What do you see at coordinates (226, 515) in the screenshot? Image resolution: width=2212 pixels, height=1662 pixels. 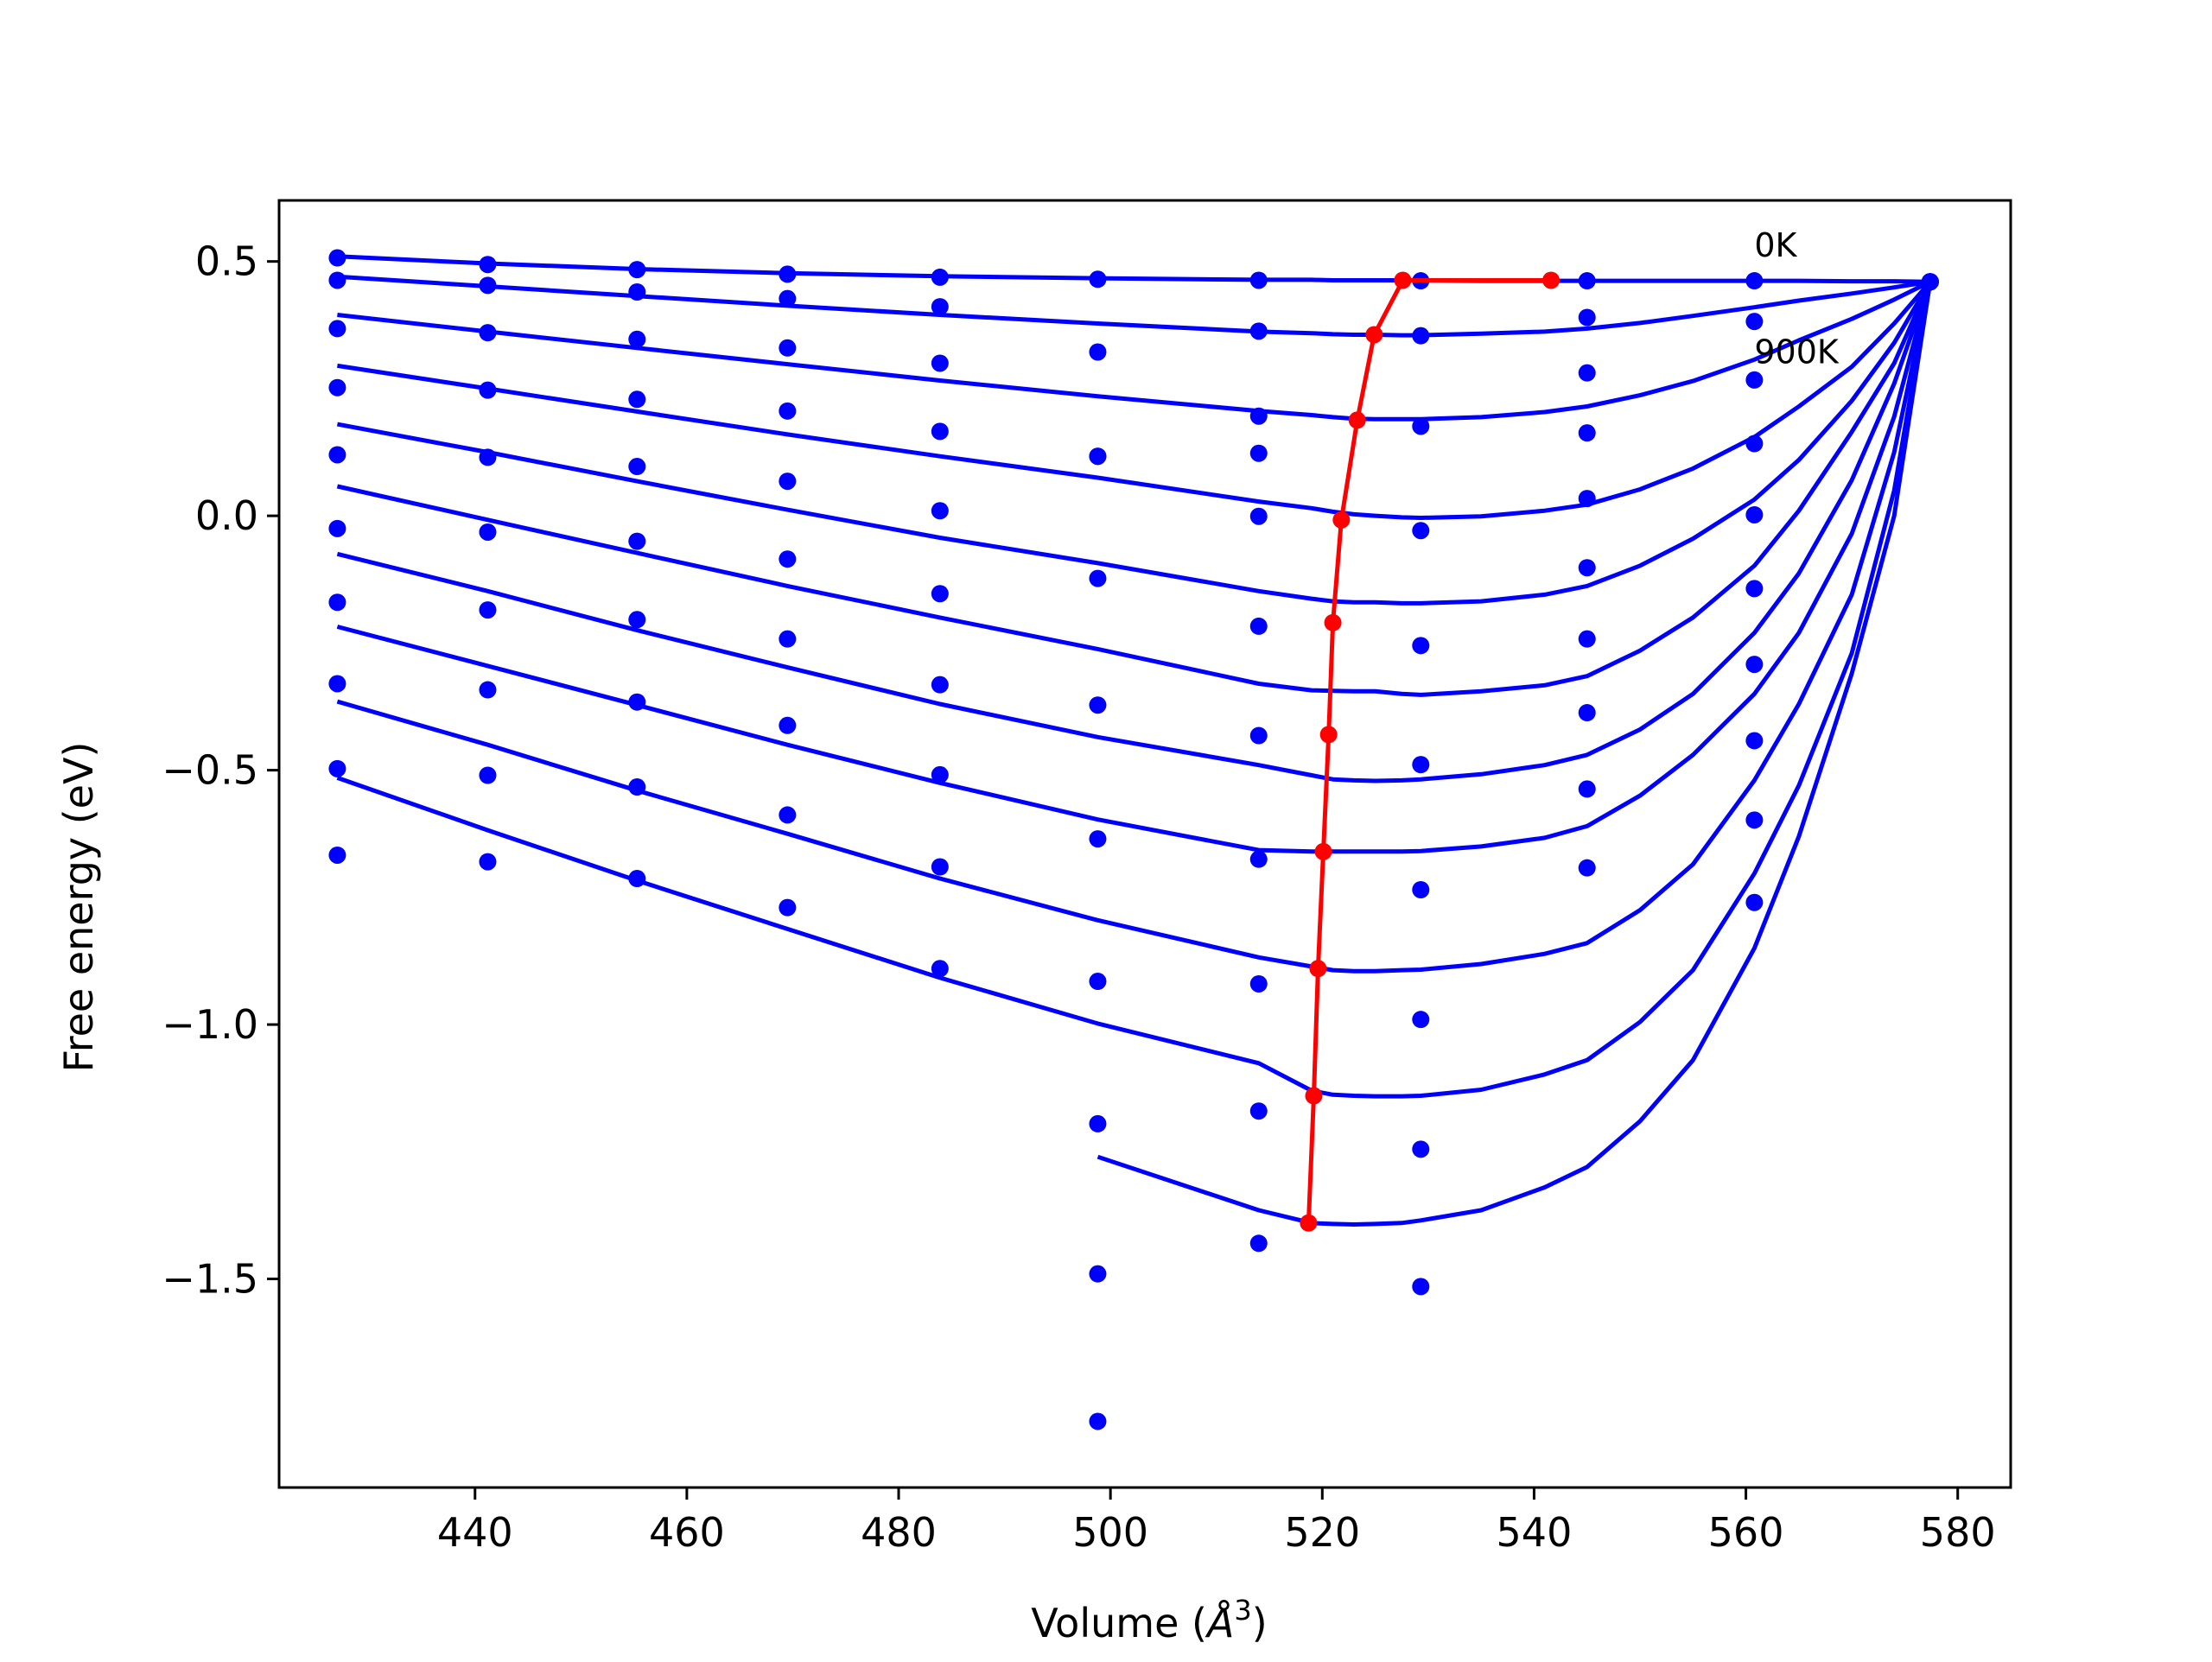 I see `y-tick-label: 0.0` at bounding box center [226, 515].